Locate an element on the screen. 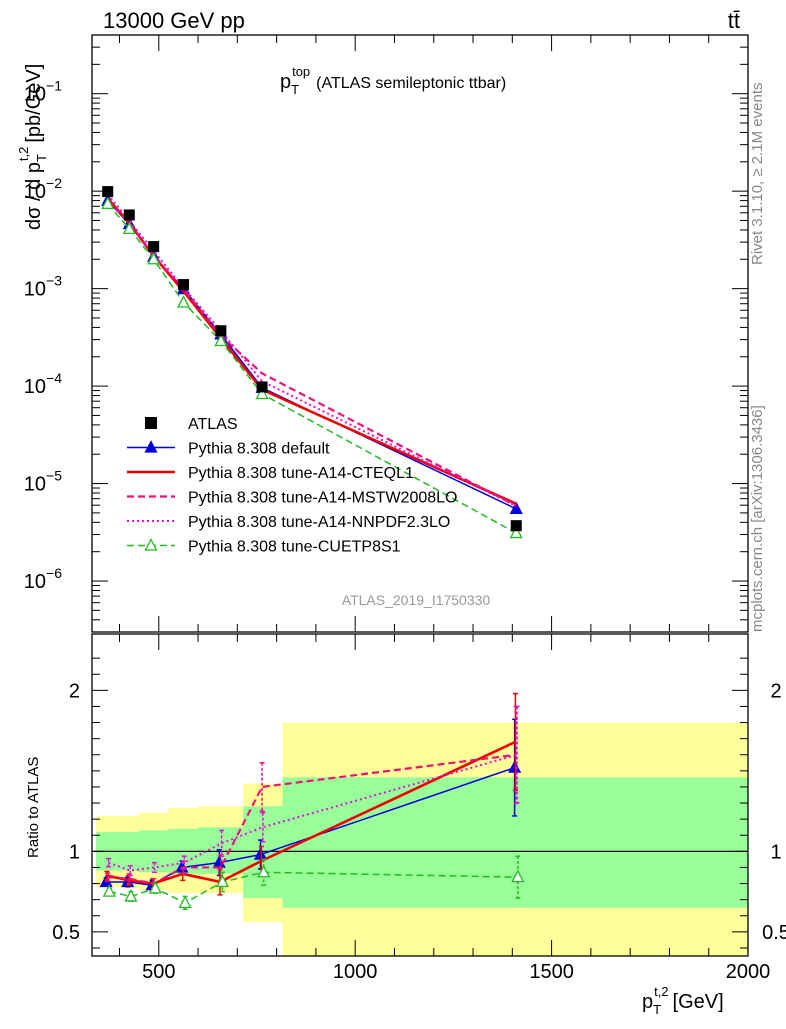 The height and width of the screenshot is (1029, 786). x-axis-label: pTt,2 [GeV] is located at coordinates (683, 1000).